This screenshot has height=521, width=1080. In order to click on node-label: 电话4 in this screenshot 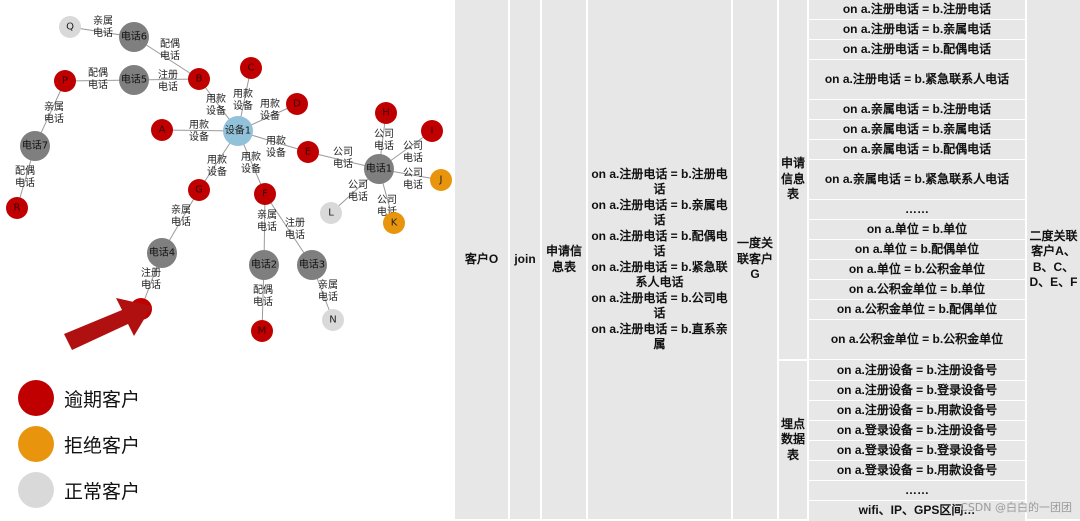, I will do `click(162, 252)`.